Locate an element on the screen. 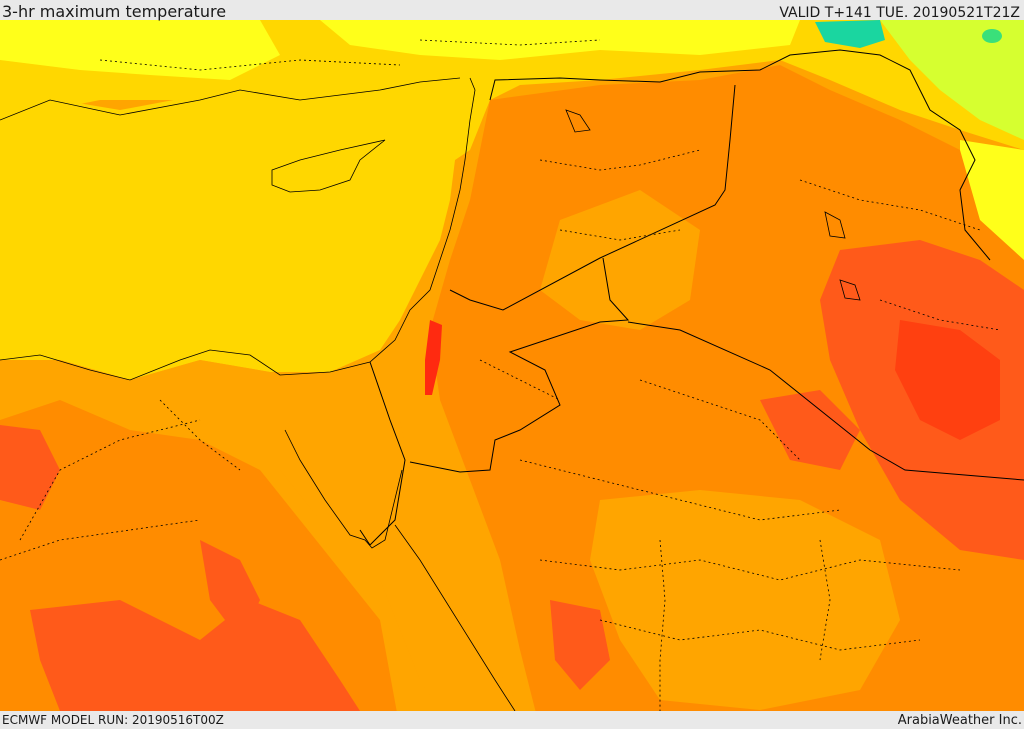 This screenshot has width=1024, height=729. valid-time-label: VALID T+141 TUE. 20190521T21Z is located at coordinates (899, 13).